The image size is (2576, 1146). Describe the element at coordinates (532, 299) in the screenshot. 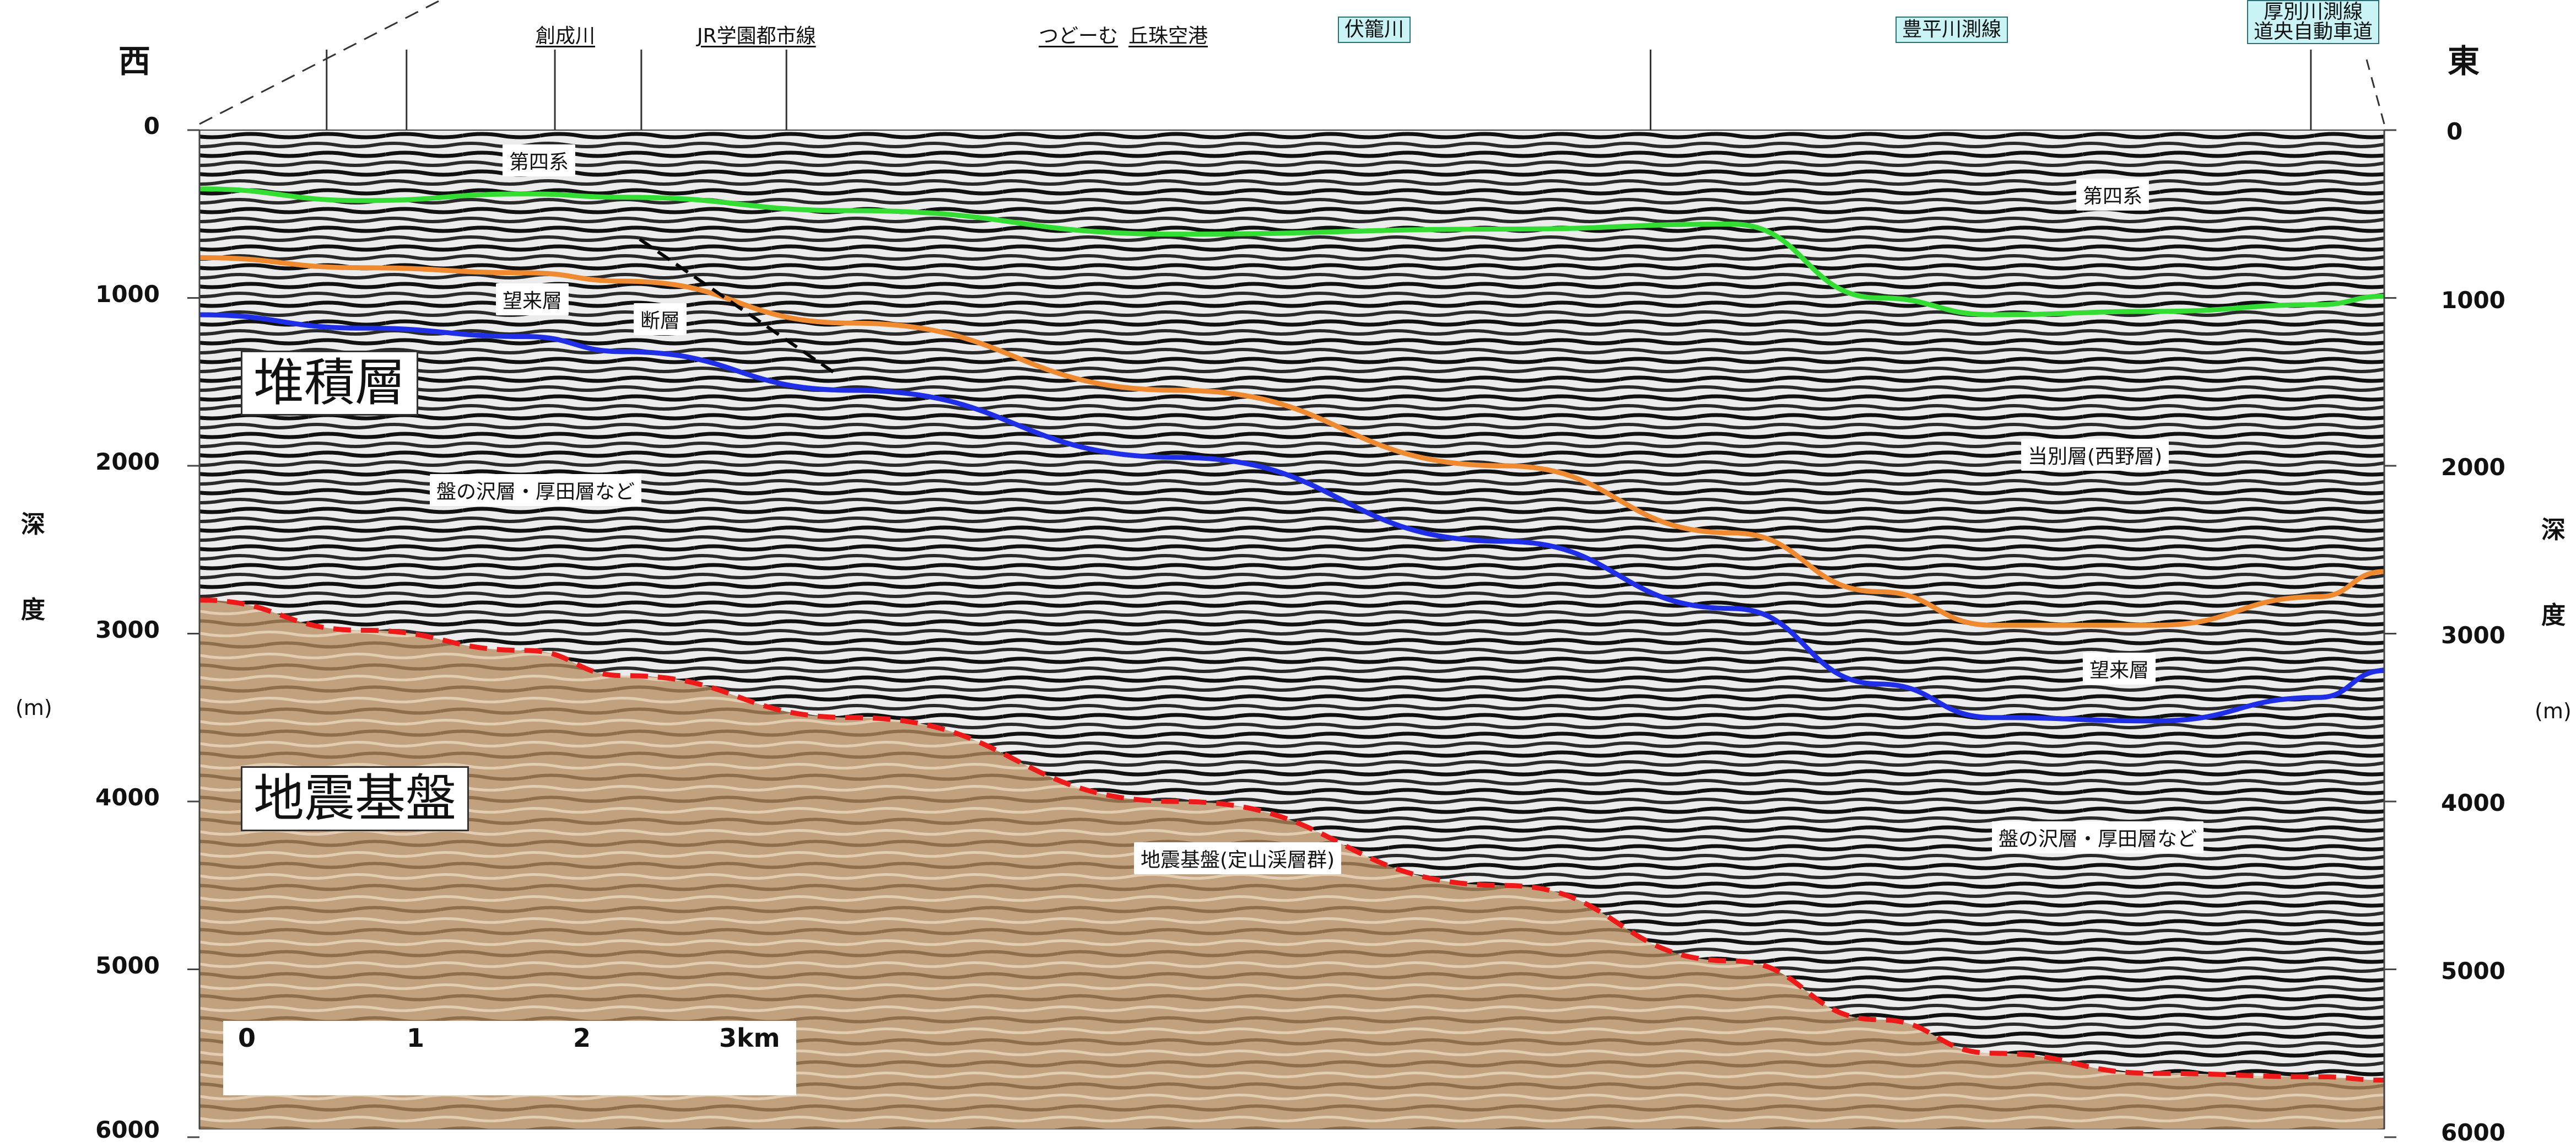

I see `bokurai-label-west: 望来層` at that location.